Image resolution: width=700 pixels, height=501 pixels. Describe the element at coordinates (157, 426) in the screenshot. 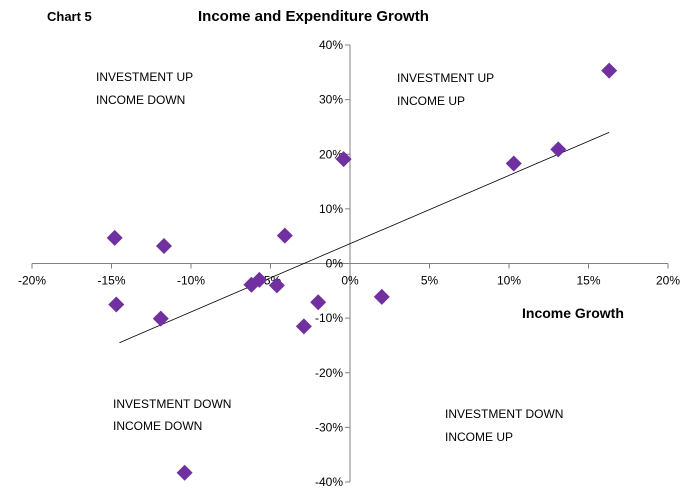

I see `quadrant-bottom-left-line2: INCOME DOWN` at that location.